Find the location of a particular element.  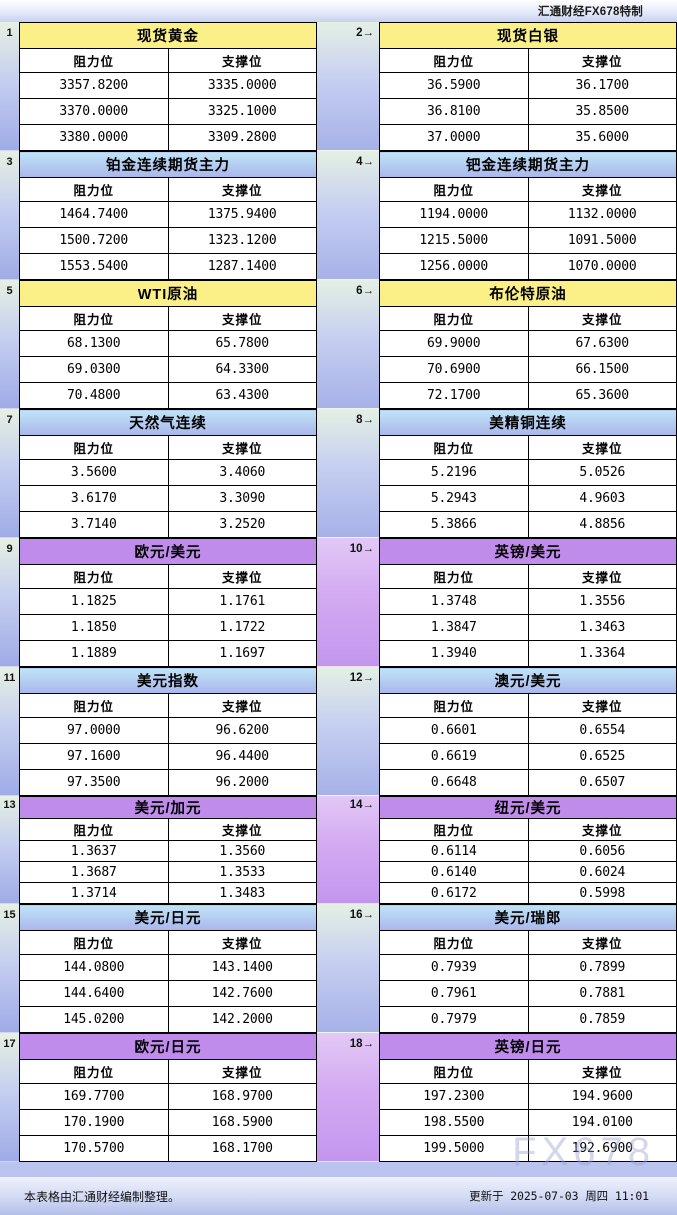

resistance-value: 1.3637 is located at coordinates (94, 851).